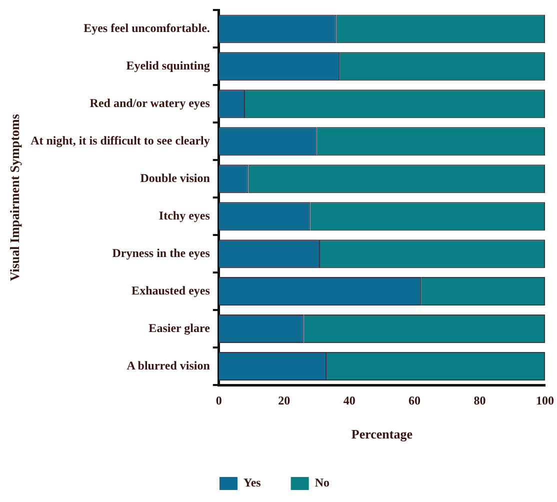 This screenshot has height=502, width=557. What do you see at coordinates (147, 28) in the screenshot?
I see `y-tick-label: Eyes feel uncomfortable.` at bounding box center [147, 28].